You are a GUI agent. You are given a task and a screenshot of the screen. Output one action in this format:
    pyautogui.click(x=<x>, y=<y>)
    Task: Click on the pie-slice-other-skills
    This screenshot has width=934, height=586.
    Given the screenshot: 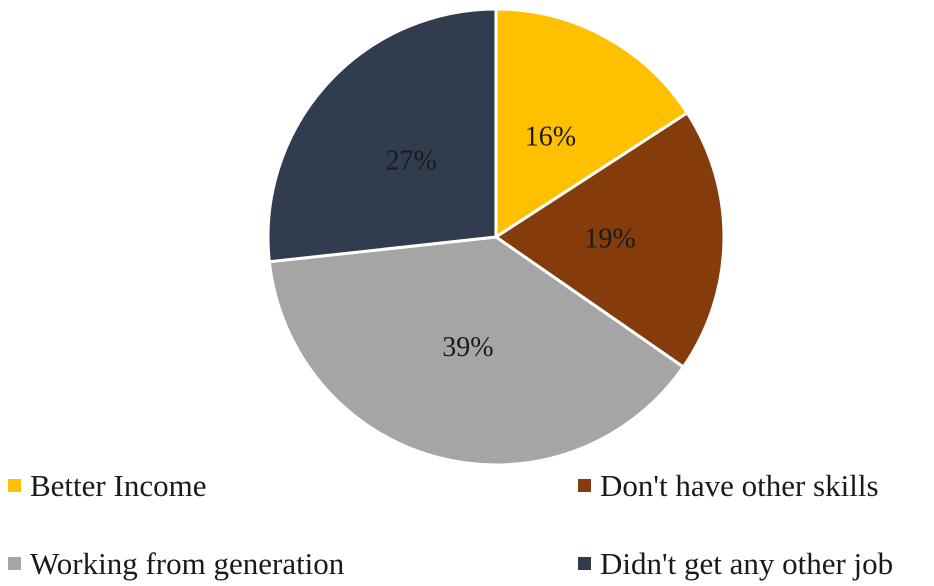 What is the action you would take?
    pyautogui.click(x=609, y=240)
    